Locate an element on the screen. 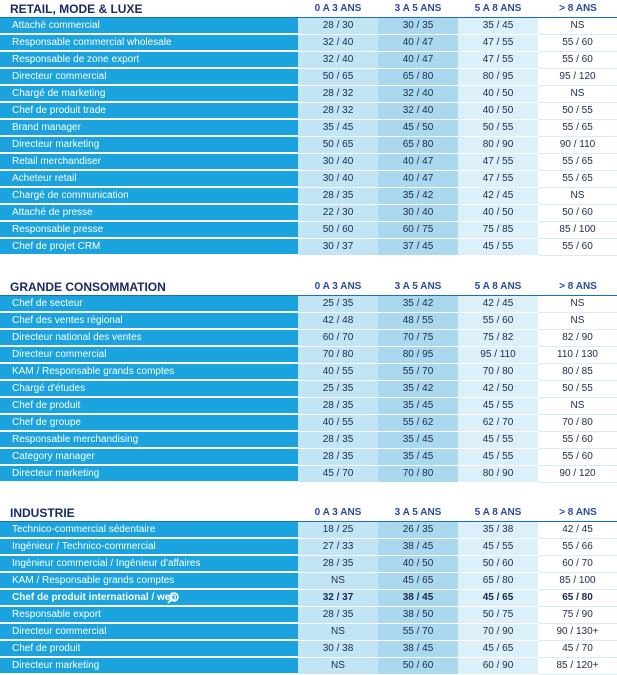 The image size is (617, 675). table-row: Chef de secteur 25 / 35 35 / 42 42 / 45 NS is located at coordinates (308, 304).